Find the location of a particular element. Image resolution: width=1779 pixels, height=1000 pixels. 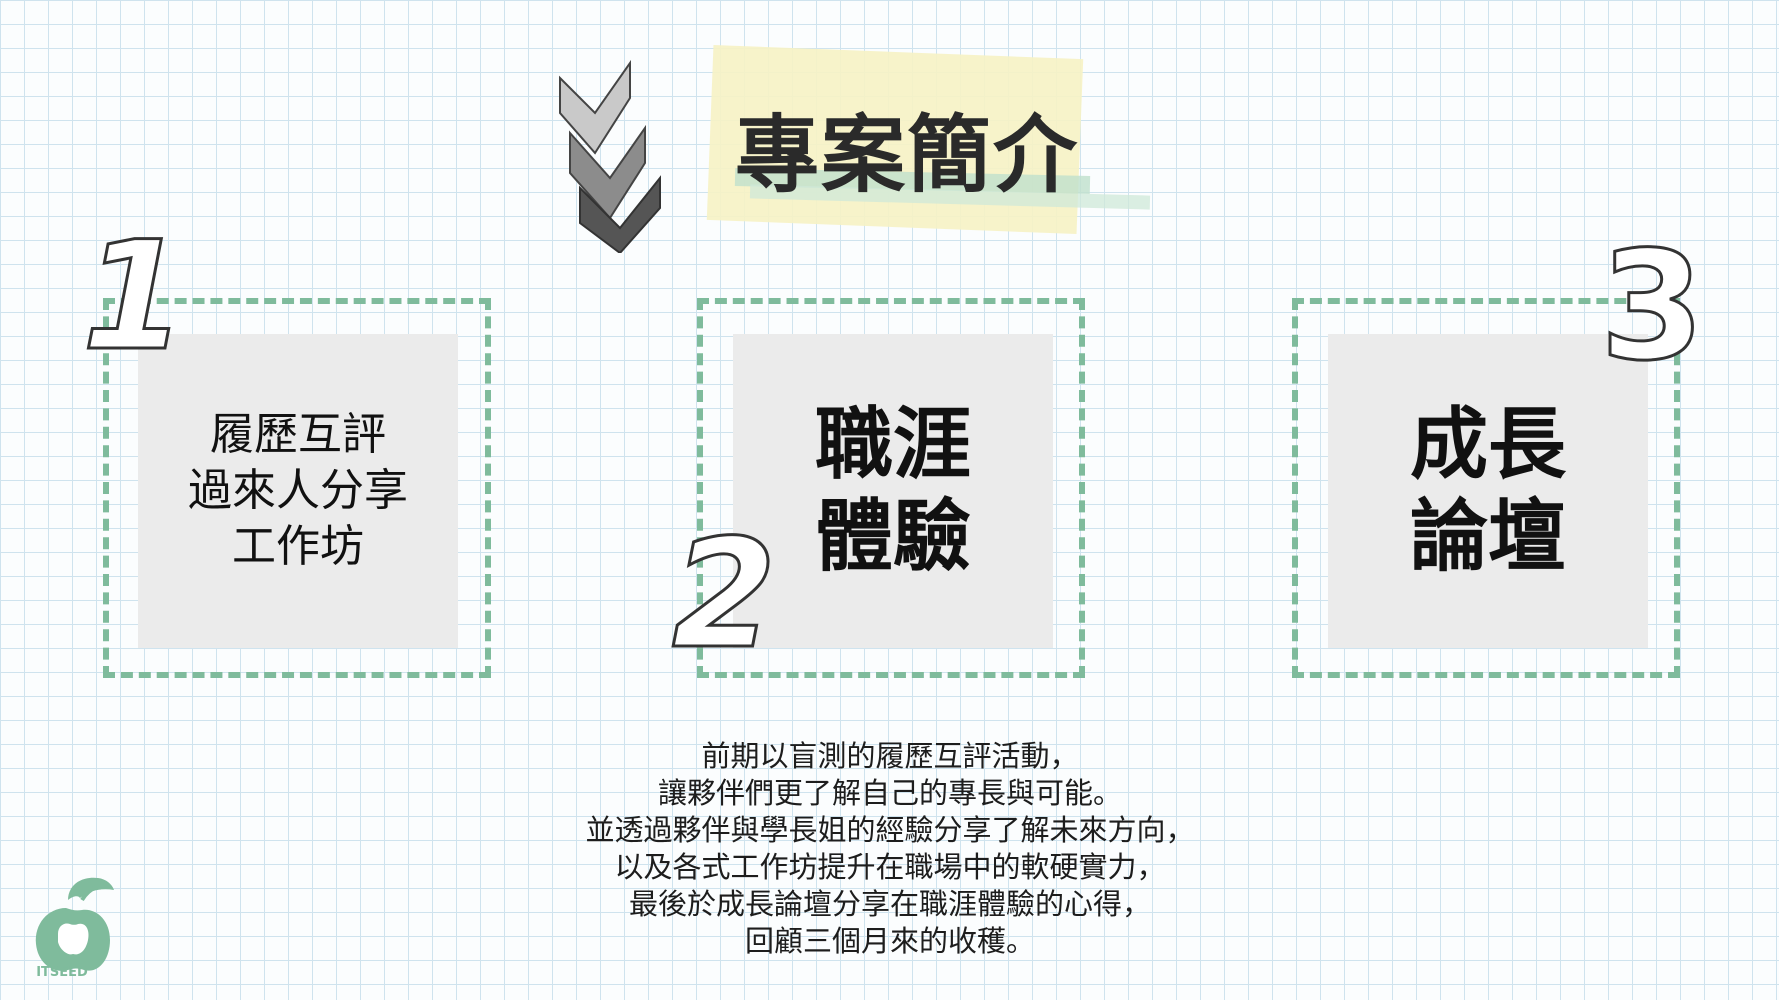

description-line: 以及各式工作坊提升在職場中的軟硬實力， is located at coordinates (890, 867).